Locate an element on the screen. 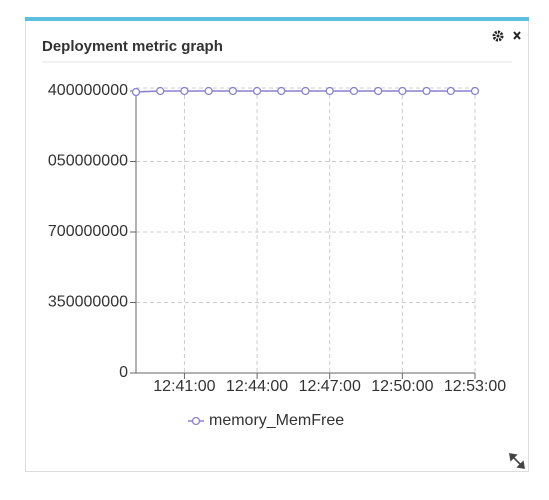 The image size is (549, 500). resize-icon is located at coordinates (517, 461).